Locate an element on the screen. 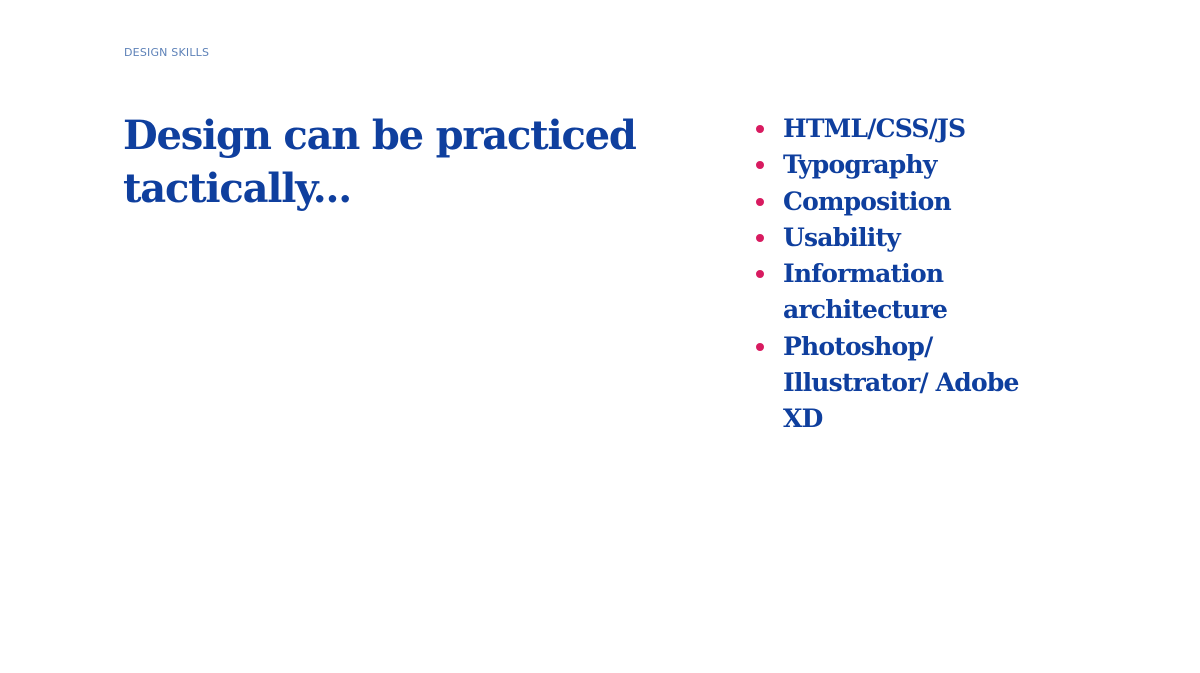 This screenshot has height=673, width=1200. skill-item-information-architecture: Information architecture is located at coordinates (890, 292).